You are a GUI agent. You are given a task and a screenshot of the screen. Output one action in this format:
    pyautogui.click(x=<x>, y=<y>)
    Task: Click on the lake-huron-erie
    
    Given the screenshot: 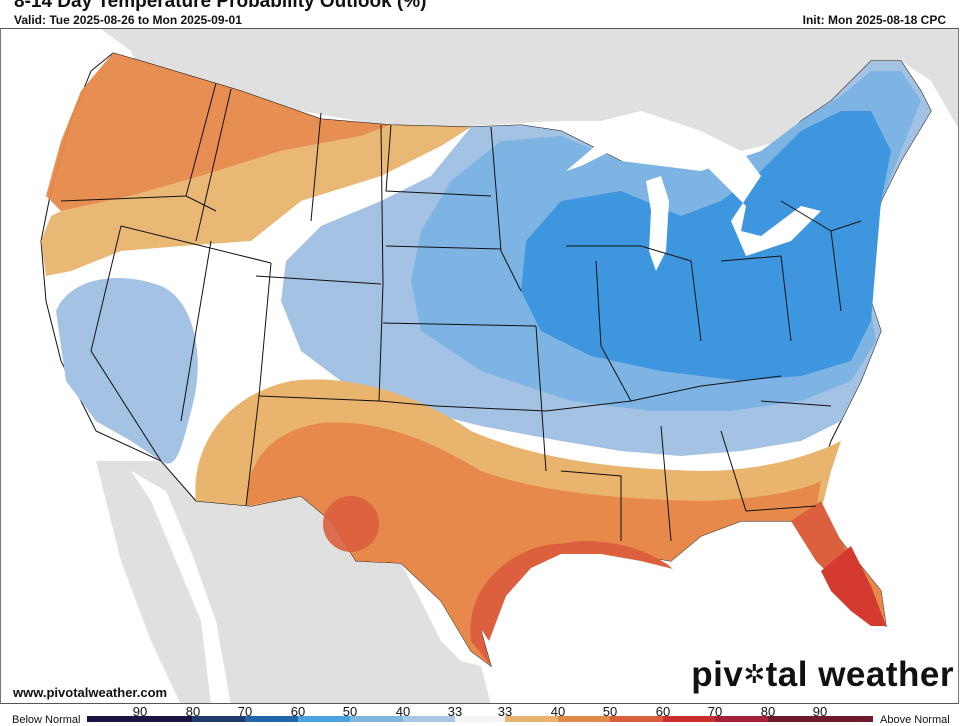 What is the action you would take?
    pyautogui.click(x=761, y=206)
    